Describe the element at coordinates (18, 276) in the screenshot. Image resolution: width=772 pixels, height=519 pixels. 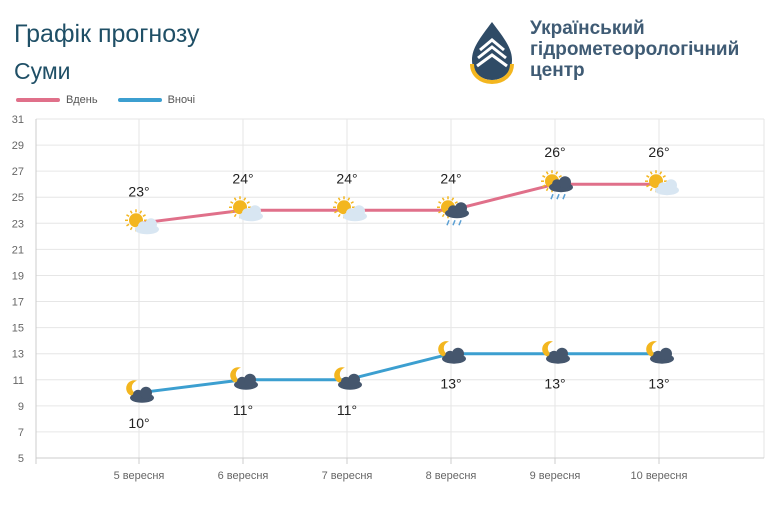
I see `y-tick-label: 19` at that location.